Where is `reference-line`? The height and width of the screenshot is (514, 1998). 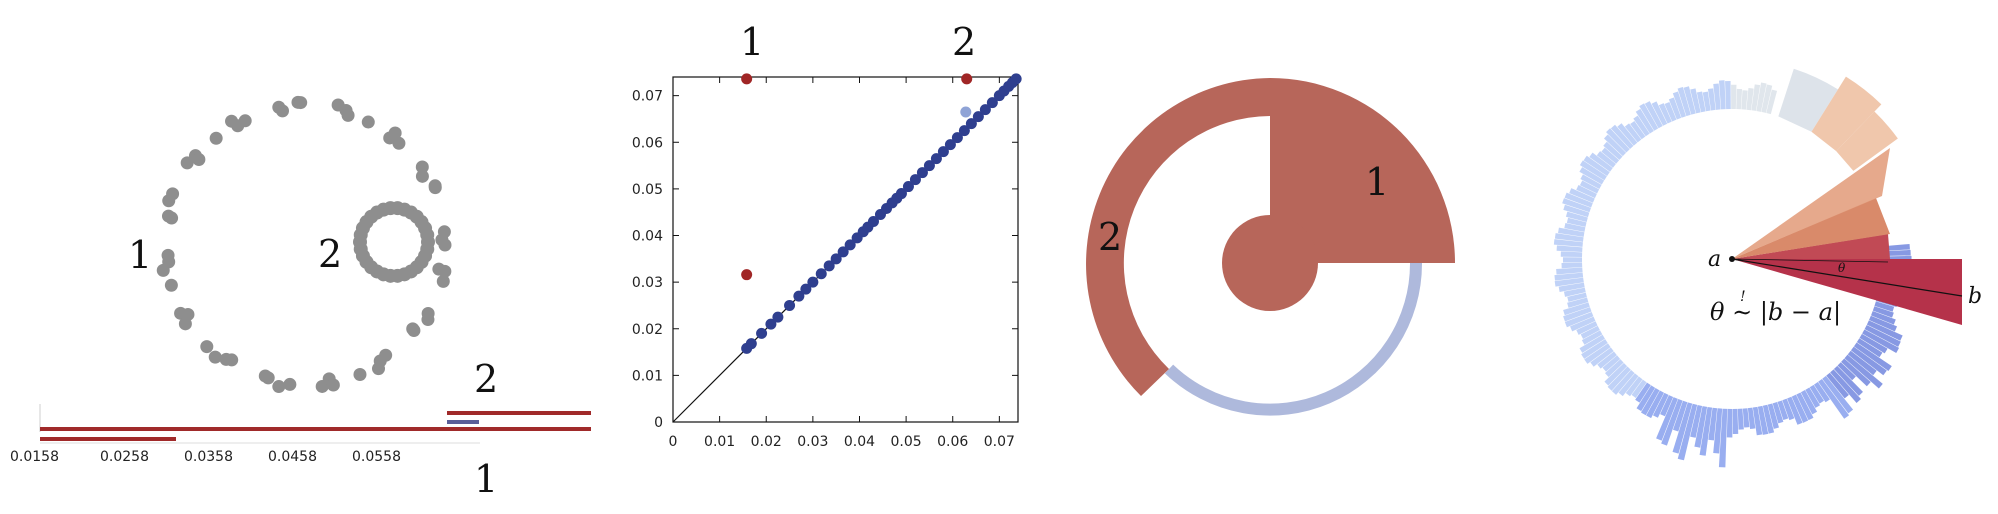
reference-line is located at coordinates (1810, 260).